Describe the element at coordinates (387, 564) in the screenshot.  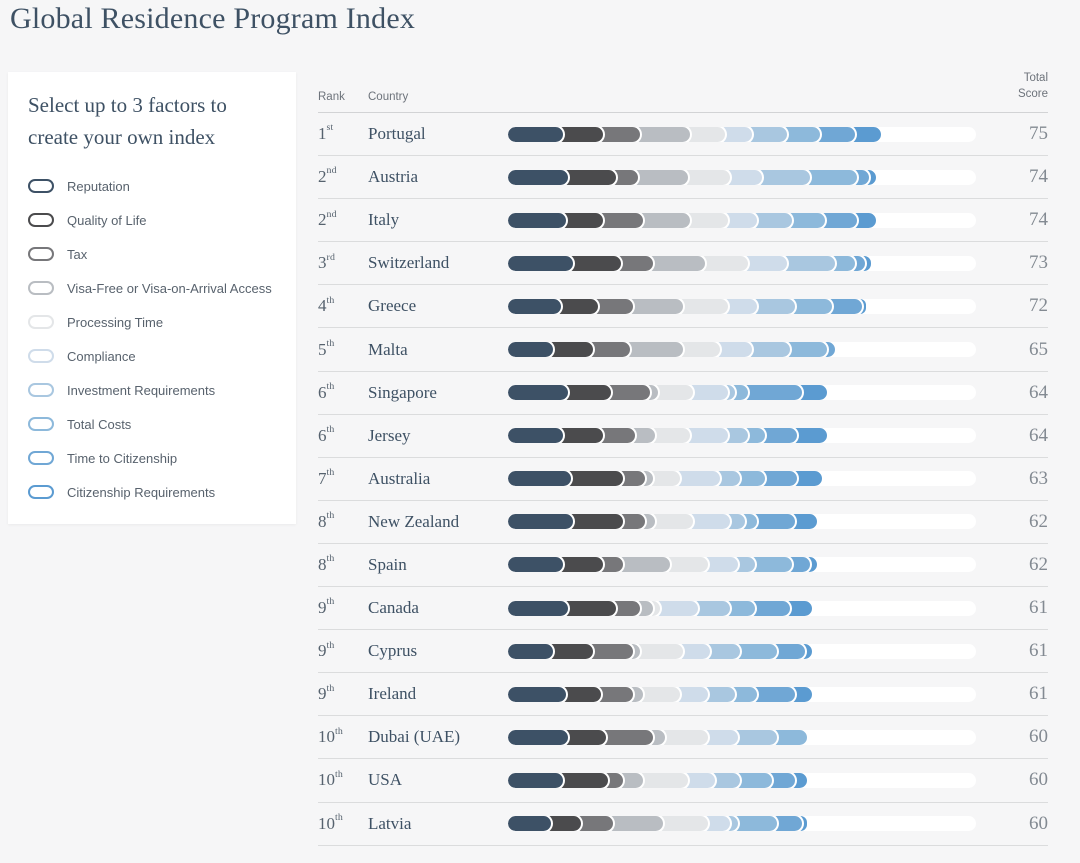
I see `country-cell: Spain` at that location.